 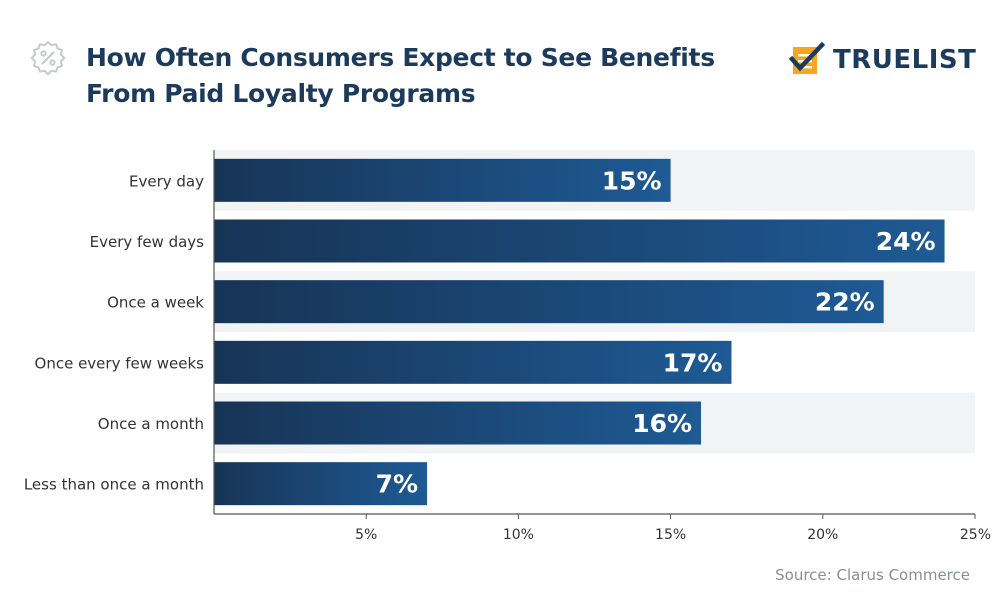 I want to click on category-label: Every day, so click(x=166, y=181).